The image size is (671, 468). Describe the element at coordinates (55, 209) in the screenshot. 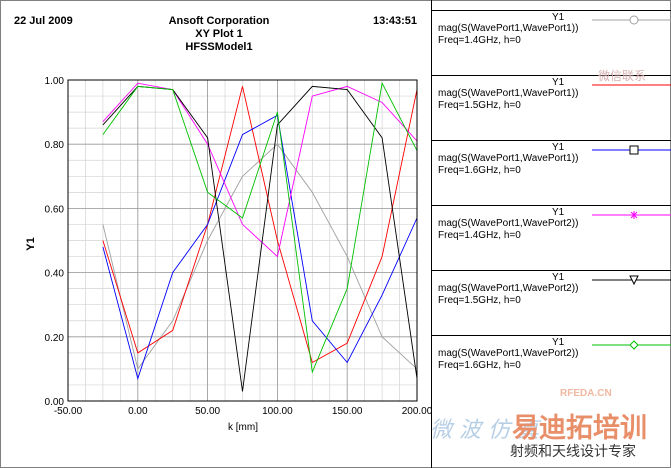

I see `y-tick-label: 0.60` at that location.